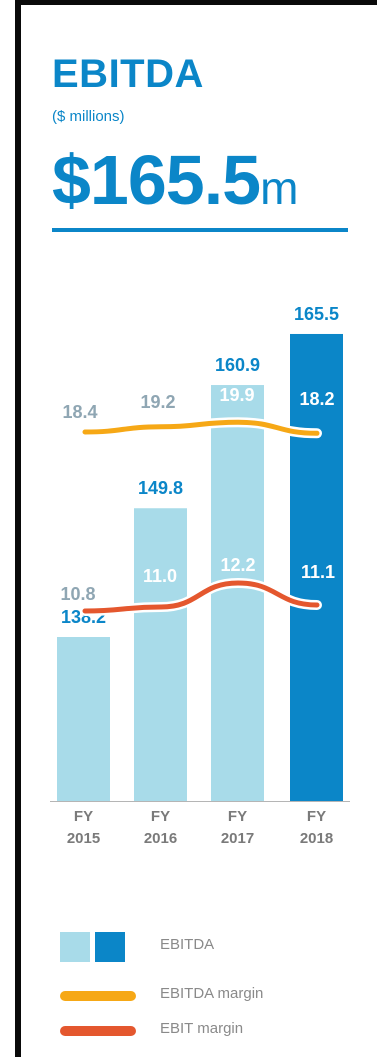 The image size is (377, 1057). I want to click on bar-label-3: 165.5, so click(316, 314).